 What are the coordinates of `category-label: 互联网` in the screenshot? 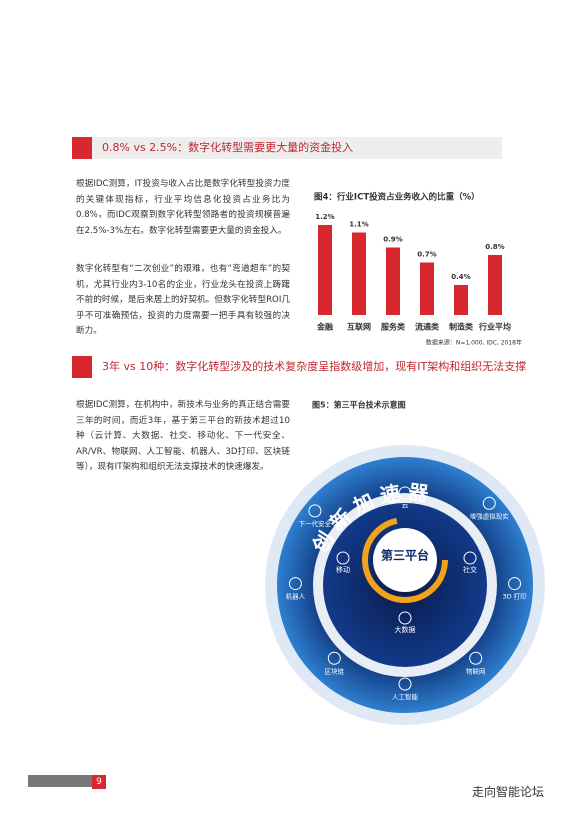 It's located at (359, 327).